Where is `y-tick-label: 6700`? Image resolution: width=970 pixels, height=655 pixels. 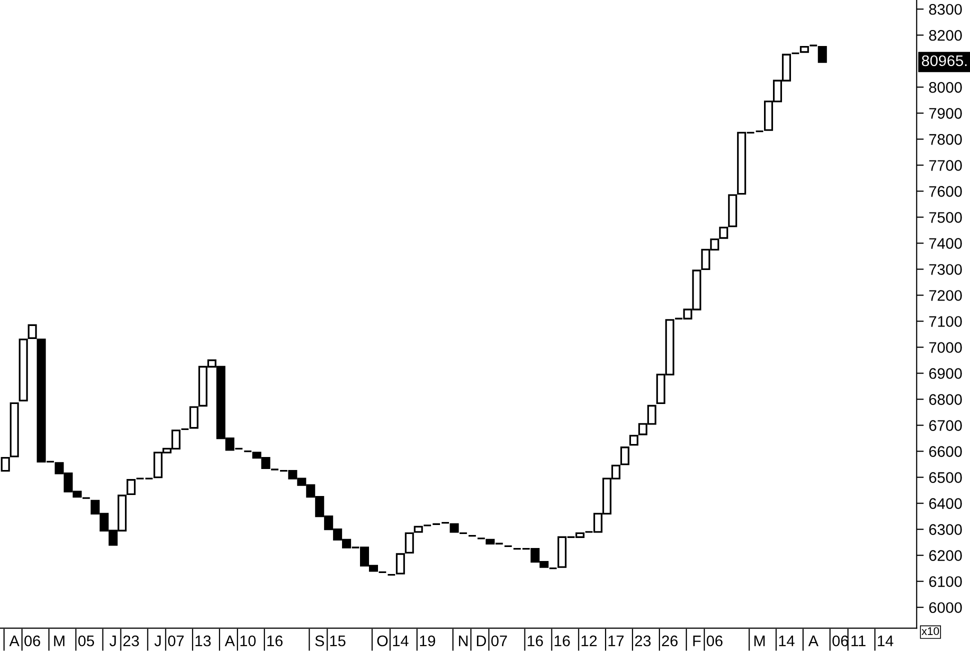
y-tick-label: 6700 is located at coordinates (945, 425).